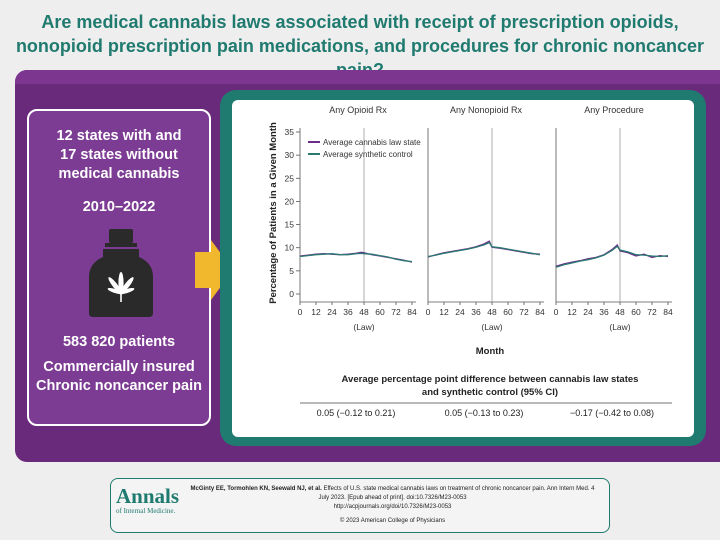  I want to click on citation-box, so click(360, 505).